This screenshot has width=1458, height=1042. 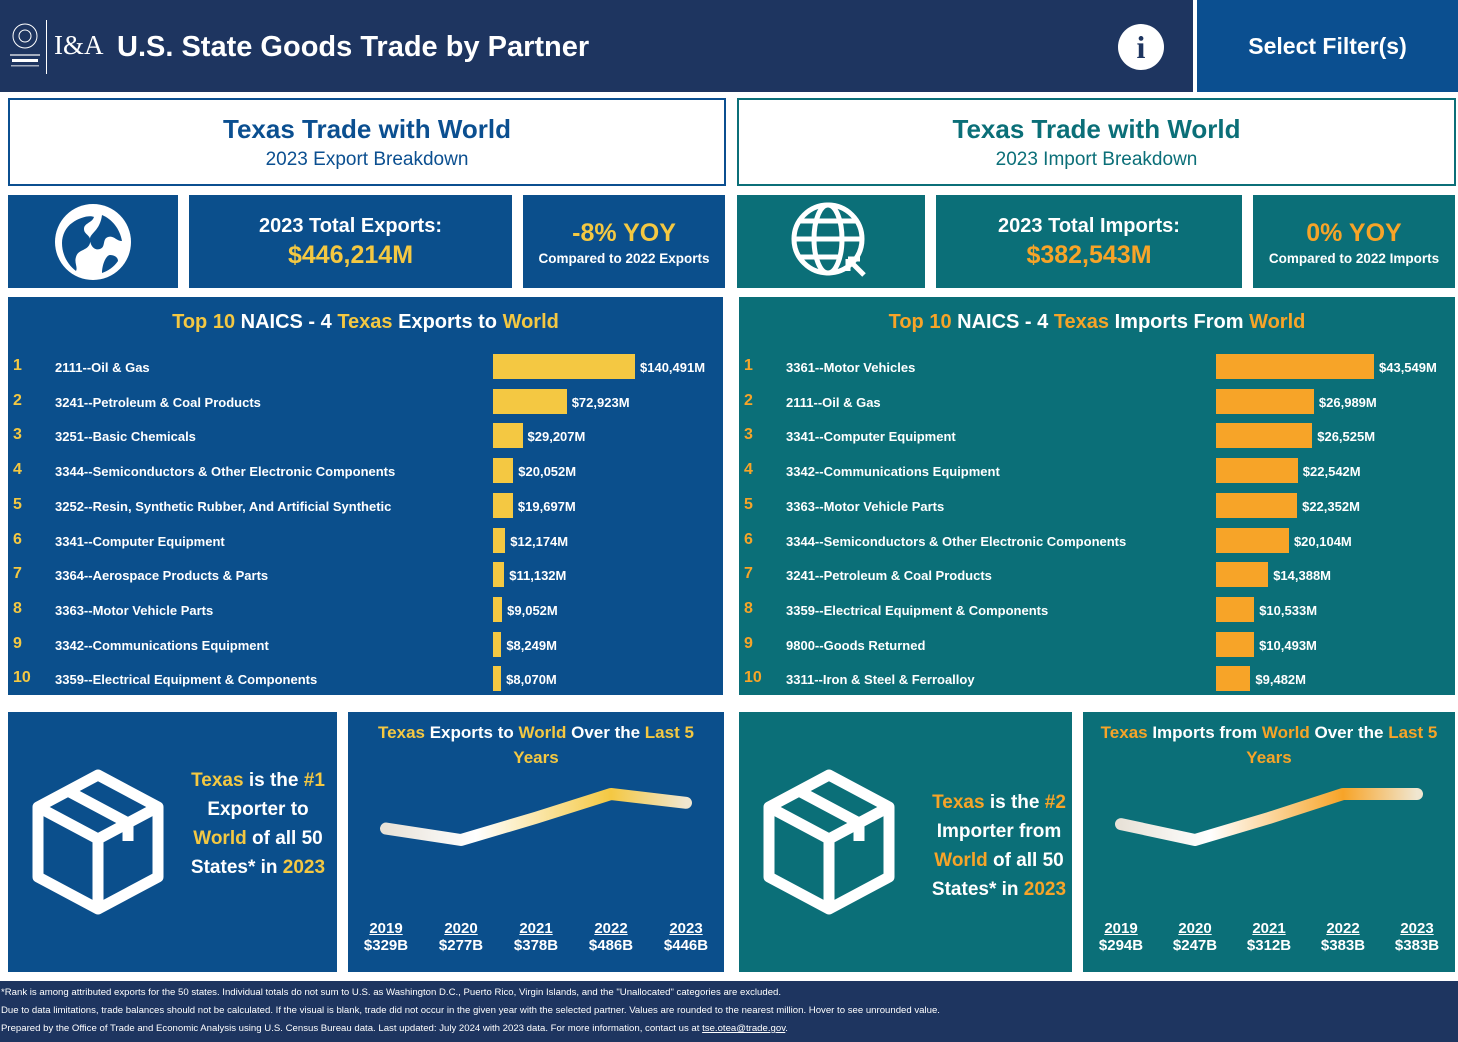 What do you see at coordinates (273, 780) in the screenshot?
I see `title-segment: is the` at bounding box center [273, 780].